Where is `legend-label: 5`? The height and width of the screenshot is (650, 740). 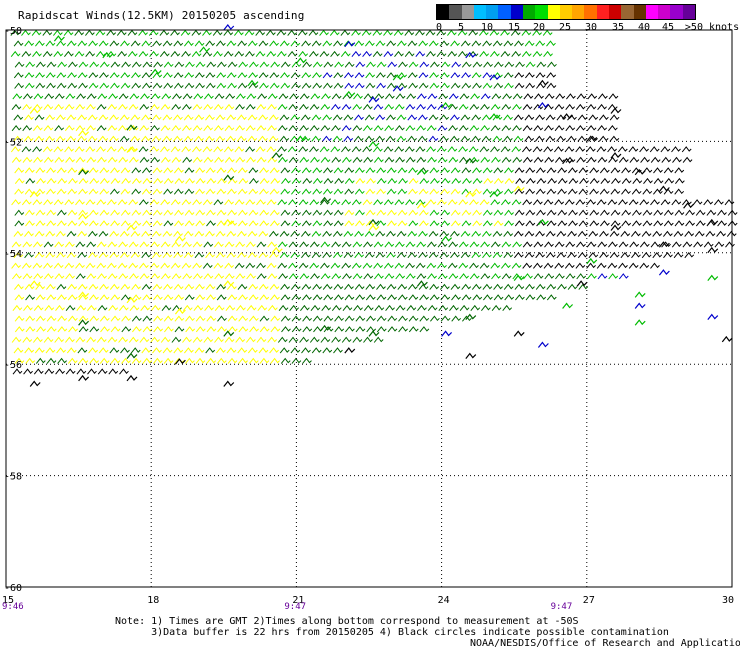 legend-label: 5 is located at coordinates (461, 27).